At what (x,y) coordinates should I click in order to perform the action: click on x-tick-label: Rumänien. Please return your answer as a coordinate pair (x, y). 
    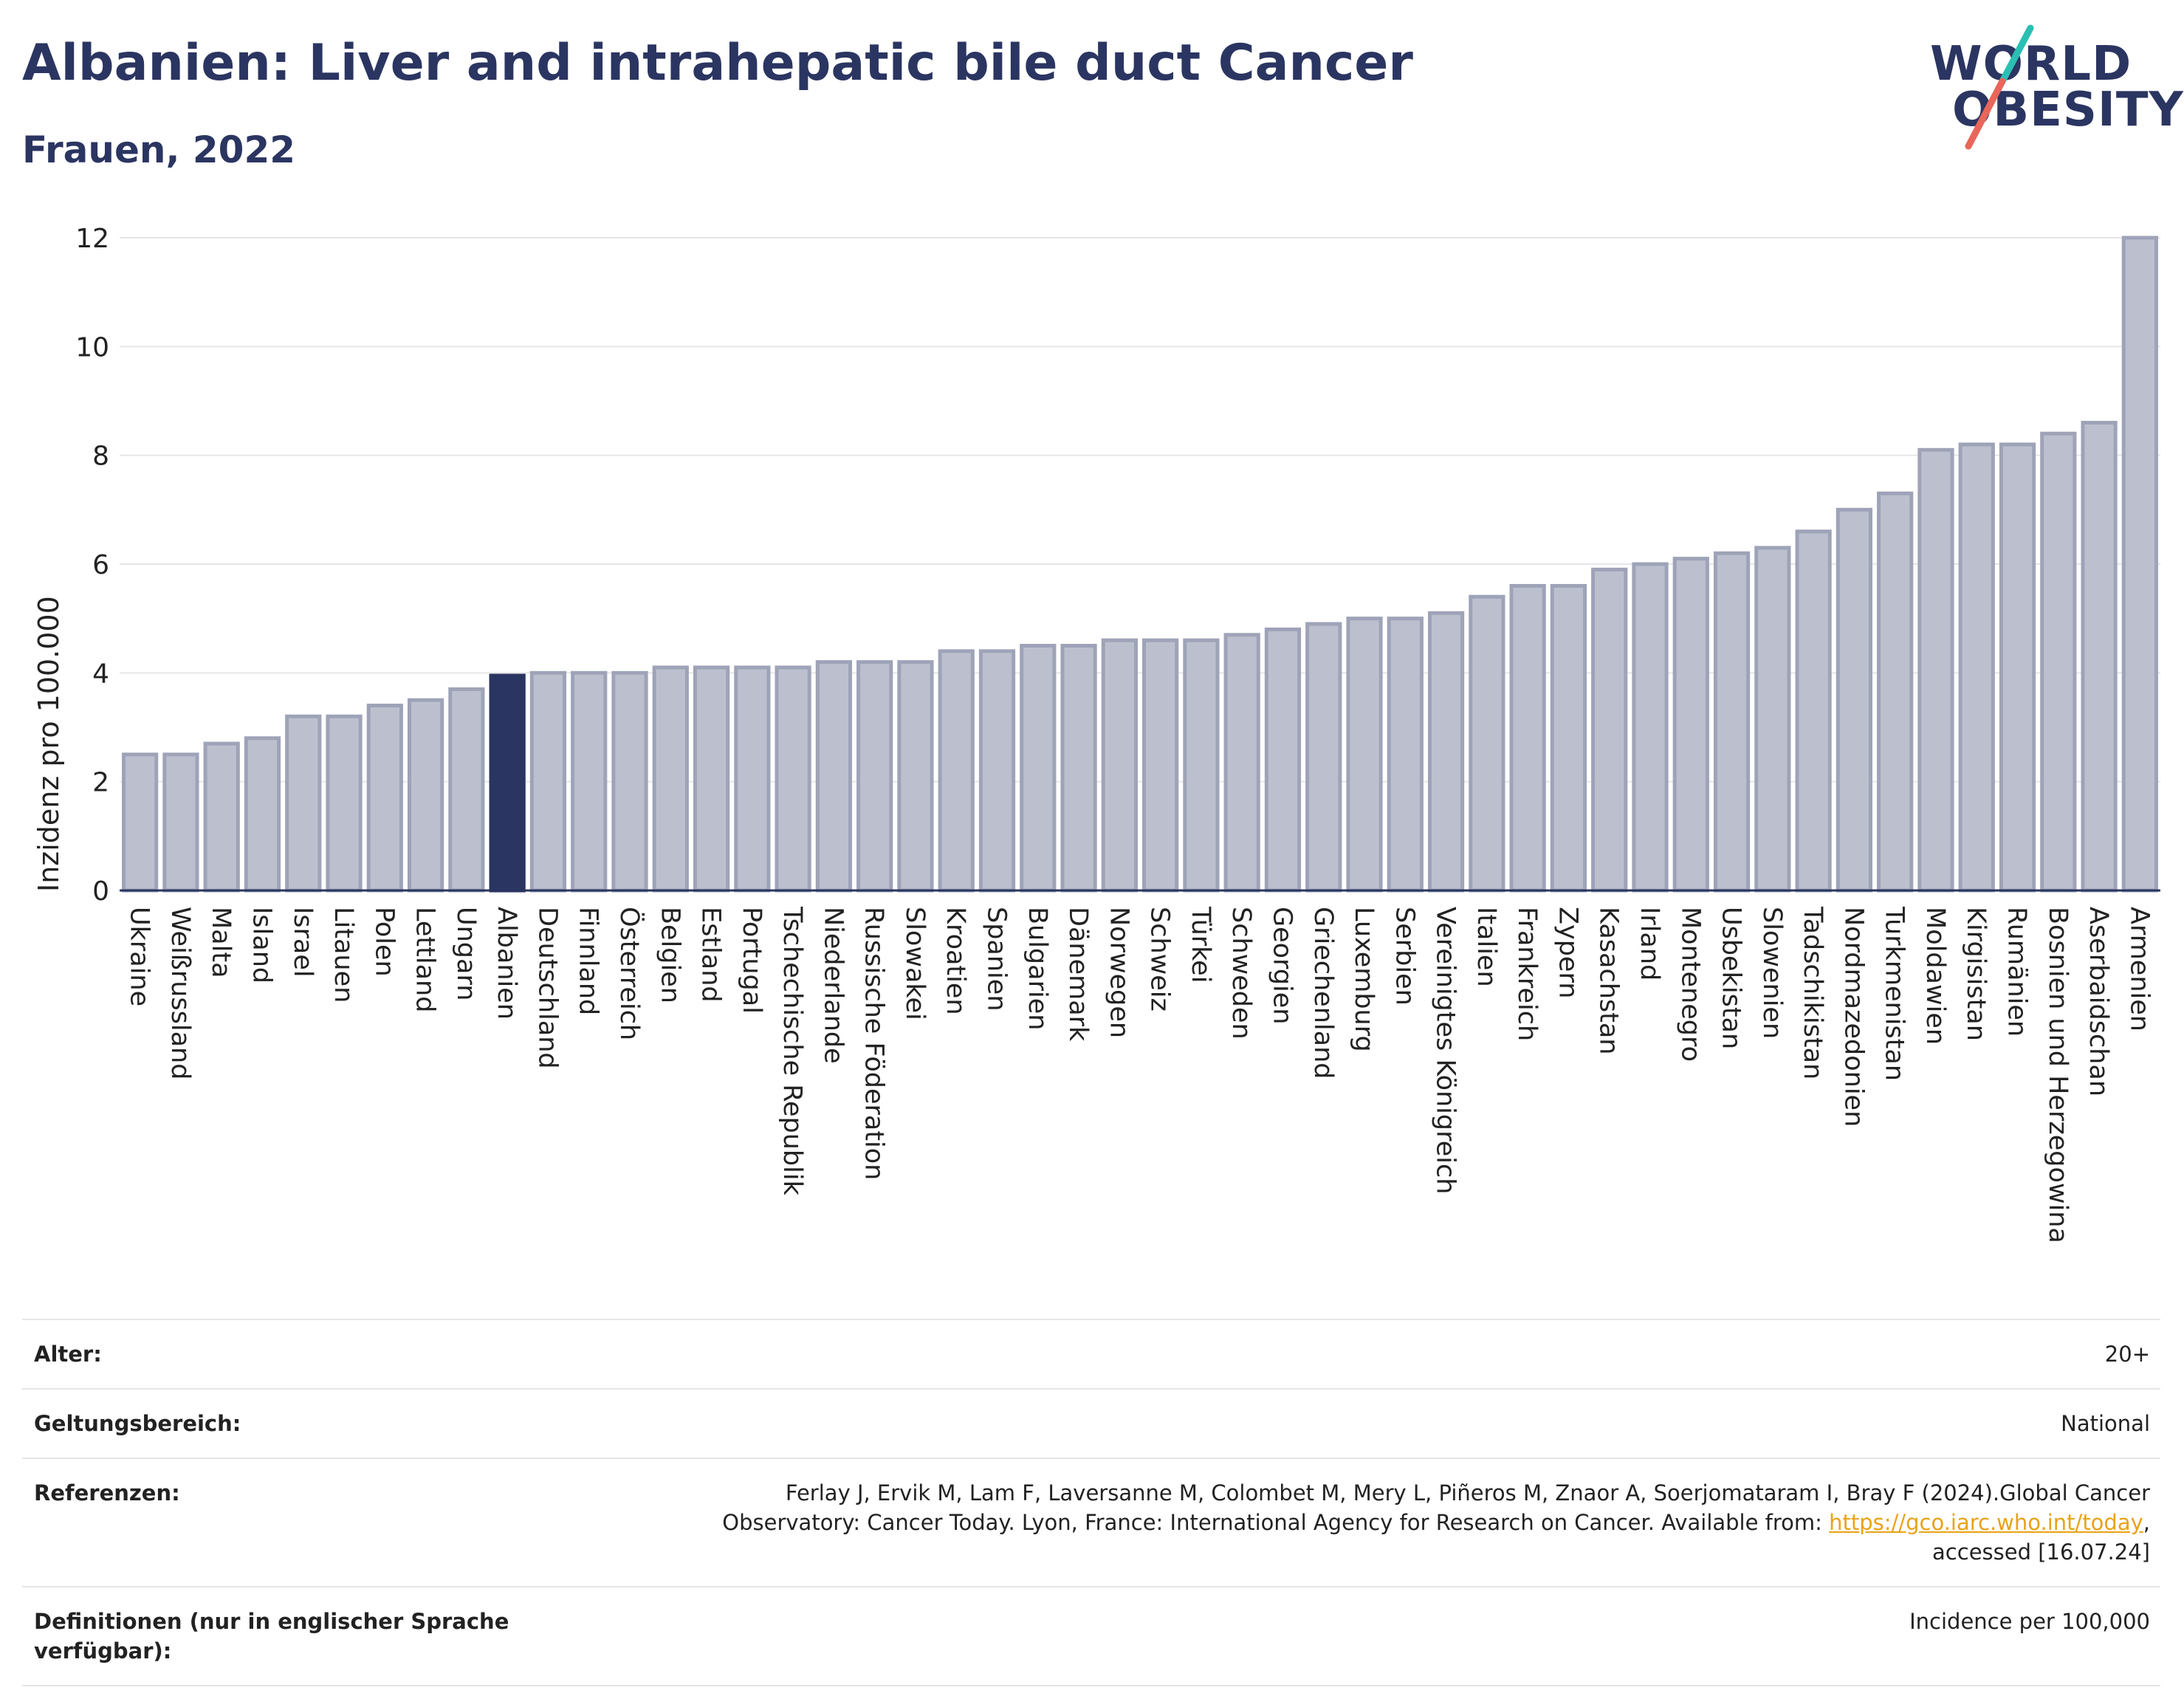
    Looking at the image, I should click on (2017, 972).